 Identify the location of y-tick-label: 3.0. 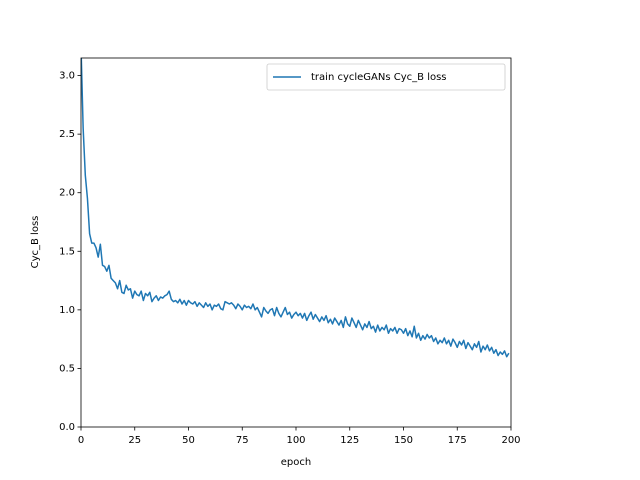
(67, 76).